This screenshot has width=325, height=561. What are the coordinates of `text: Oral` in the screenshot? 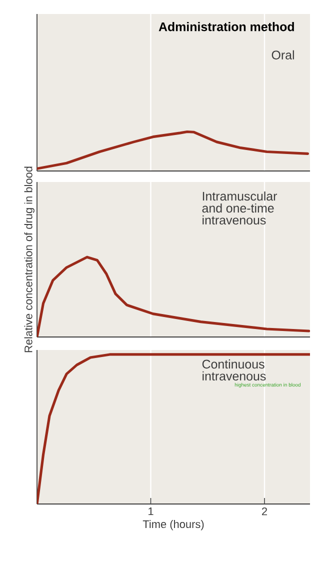 It's located at (283, 55).